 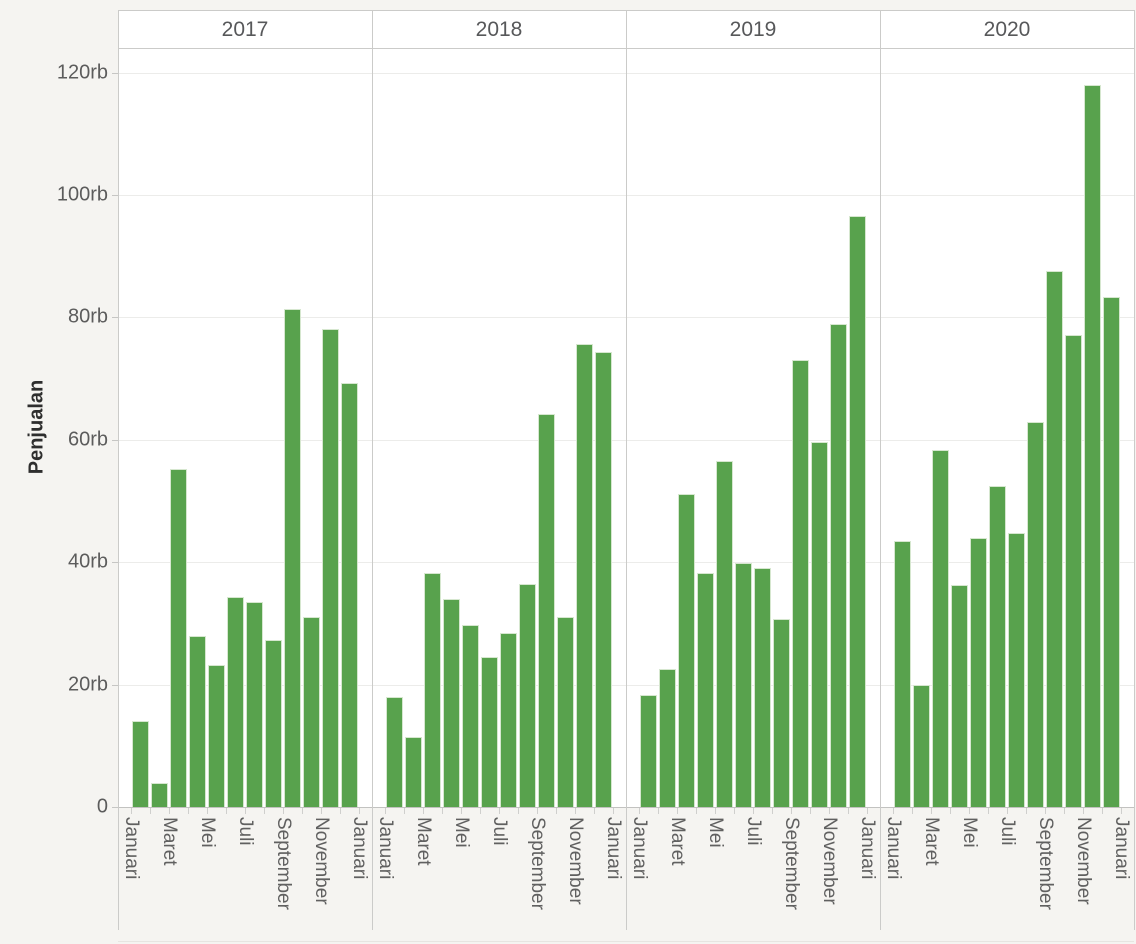 I want to click on bar-2020-Maret, so click(x=940, y=628).